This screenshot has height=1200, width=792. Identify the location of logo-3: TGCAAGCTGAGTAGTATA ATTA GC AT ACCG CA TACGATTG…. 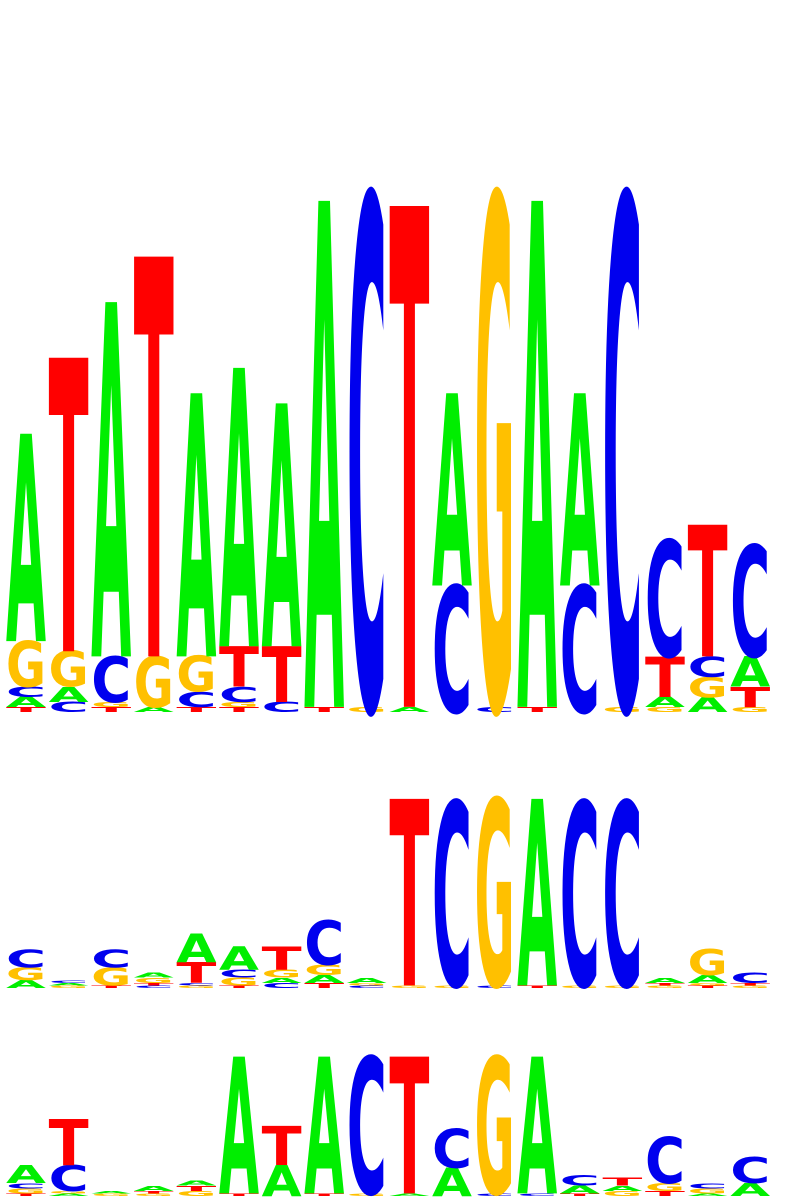
(388, 1109).